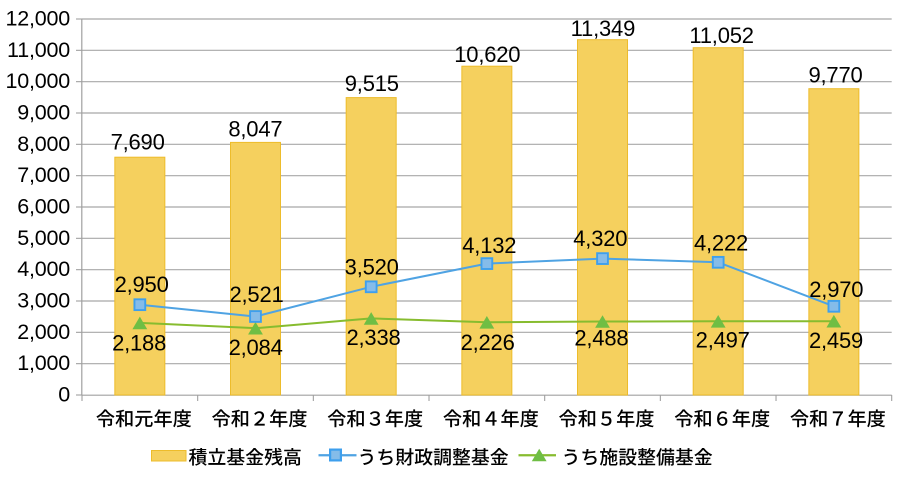 The height and width of the screenshot is (481, 900). I want to click on svg-text: 2,000, so click(43, 332).